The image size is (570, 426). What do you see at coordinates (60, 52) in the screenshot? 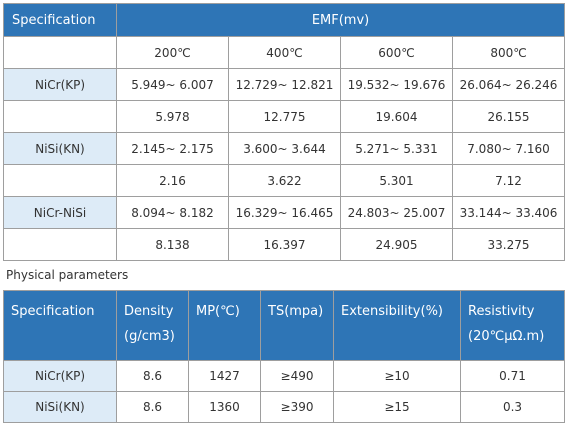
I see `temperature-row-blank` at bounding box center [60, 52].